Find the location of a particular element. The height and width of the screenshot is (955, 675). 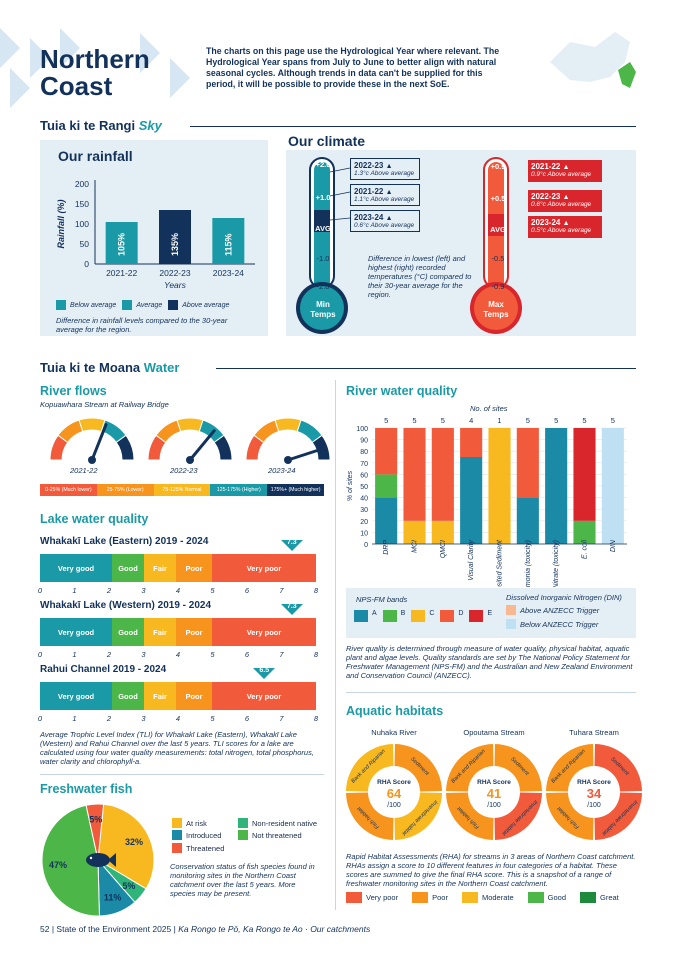

din-below-label: Below ANZECC Trigger is located at coordinates (559, 624).